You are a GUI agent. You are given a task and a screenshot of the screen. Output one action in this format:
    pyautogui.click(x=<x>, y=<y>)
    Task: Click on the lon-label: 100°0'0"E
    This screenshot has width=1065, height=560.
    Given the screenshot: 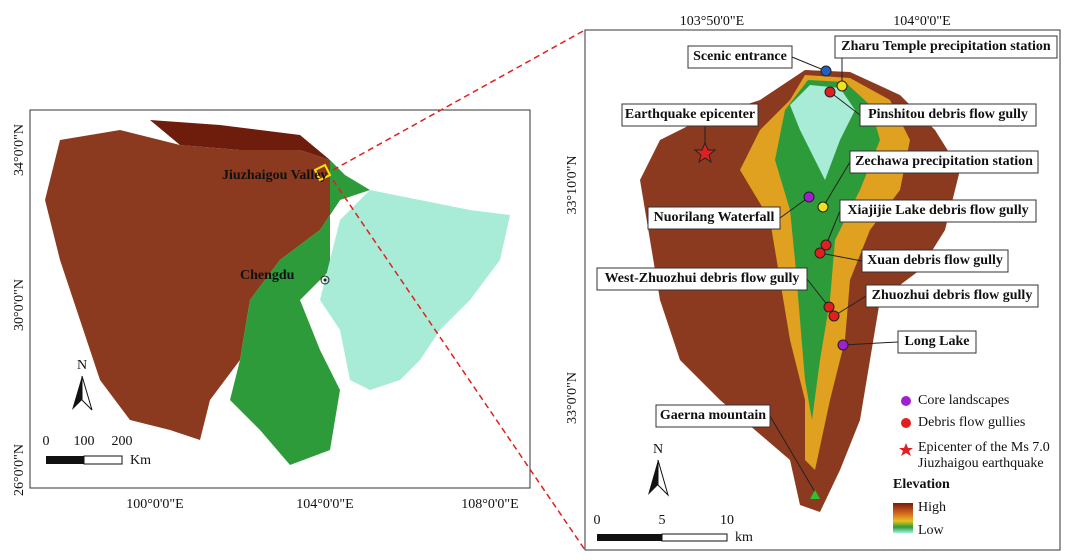 What is the action you would take?
    pyautogui.click(x=154, y=504)
    